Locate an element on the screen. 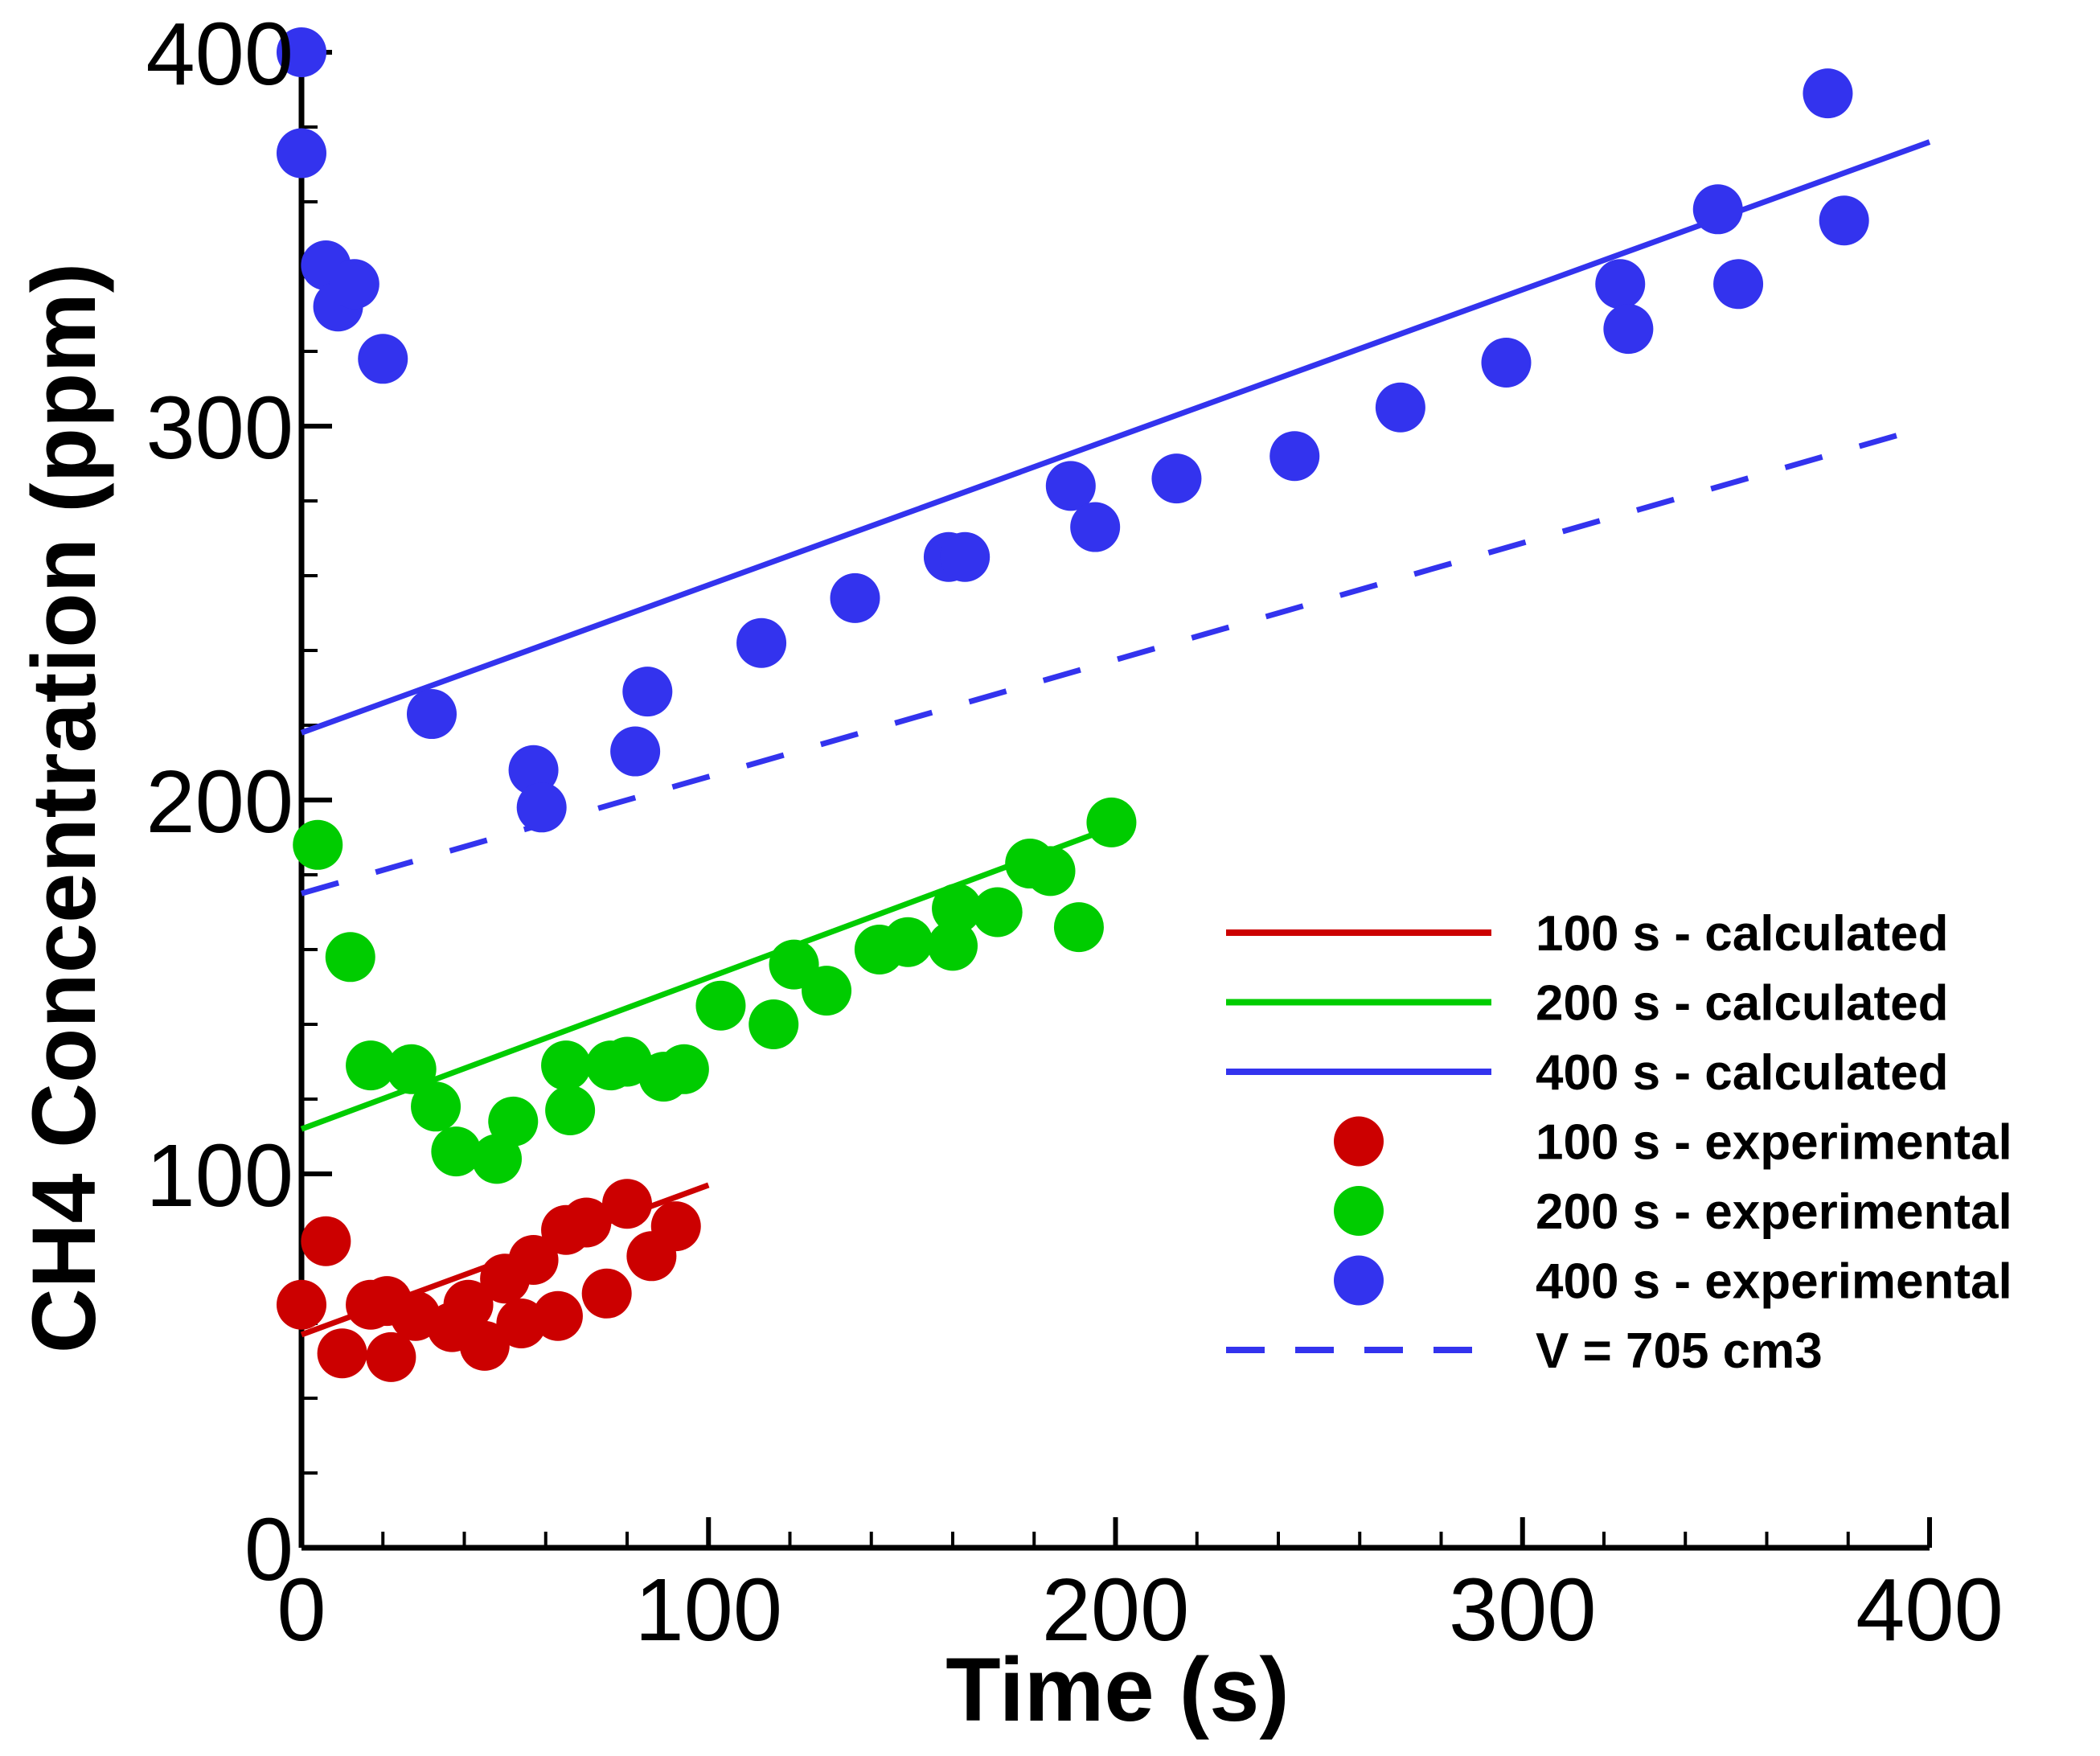 The width and height of the screenshot is (2100, 1756). x-tick-label: 300 is located at coordinates (1523, 1611).